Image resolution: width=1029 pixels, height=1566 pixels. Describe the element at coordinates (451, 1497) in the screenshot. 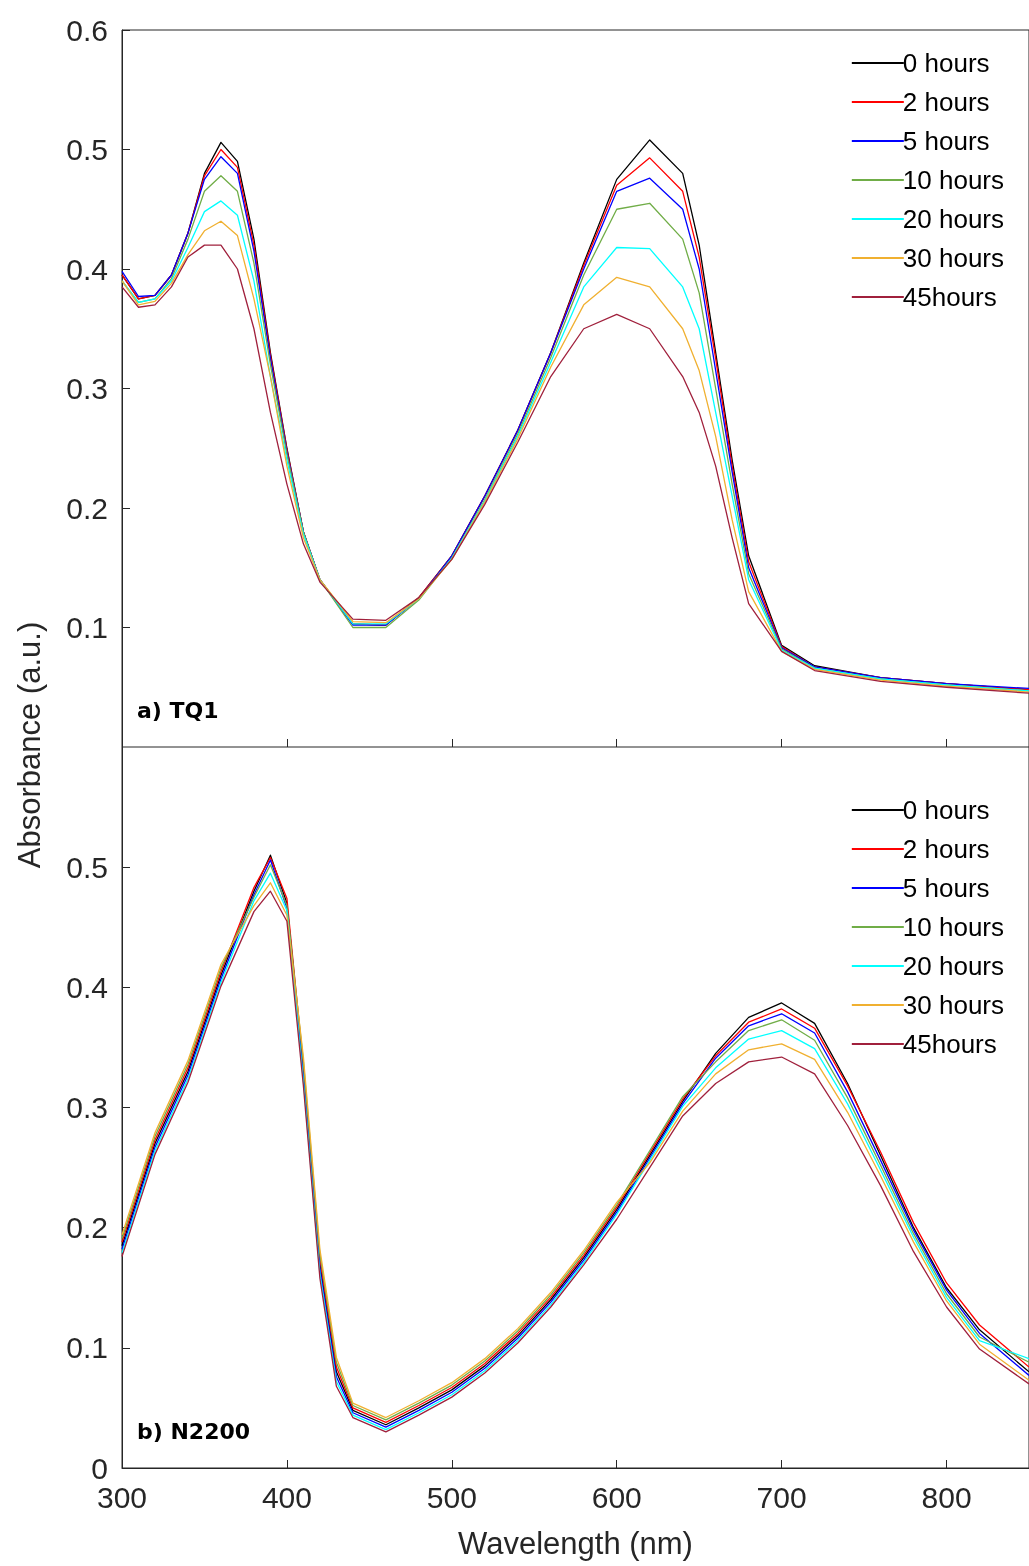

I see `x-tick-label: 500` at that location.